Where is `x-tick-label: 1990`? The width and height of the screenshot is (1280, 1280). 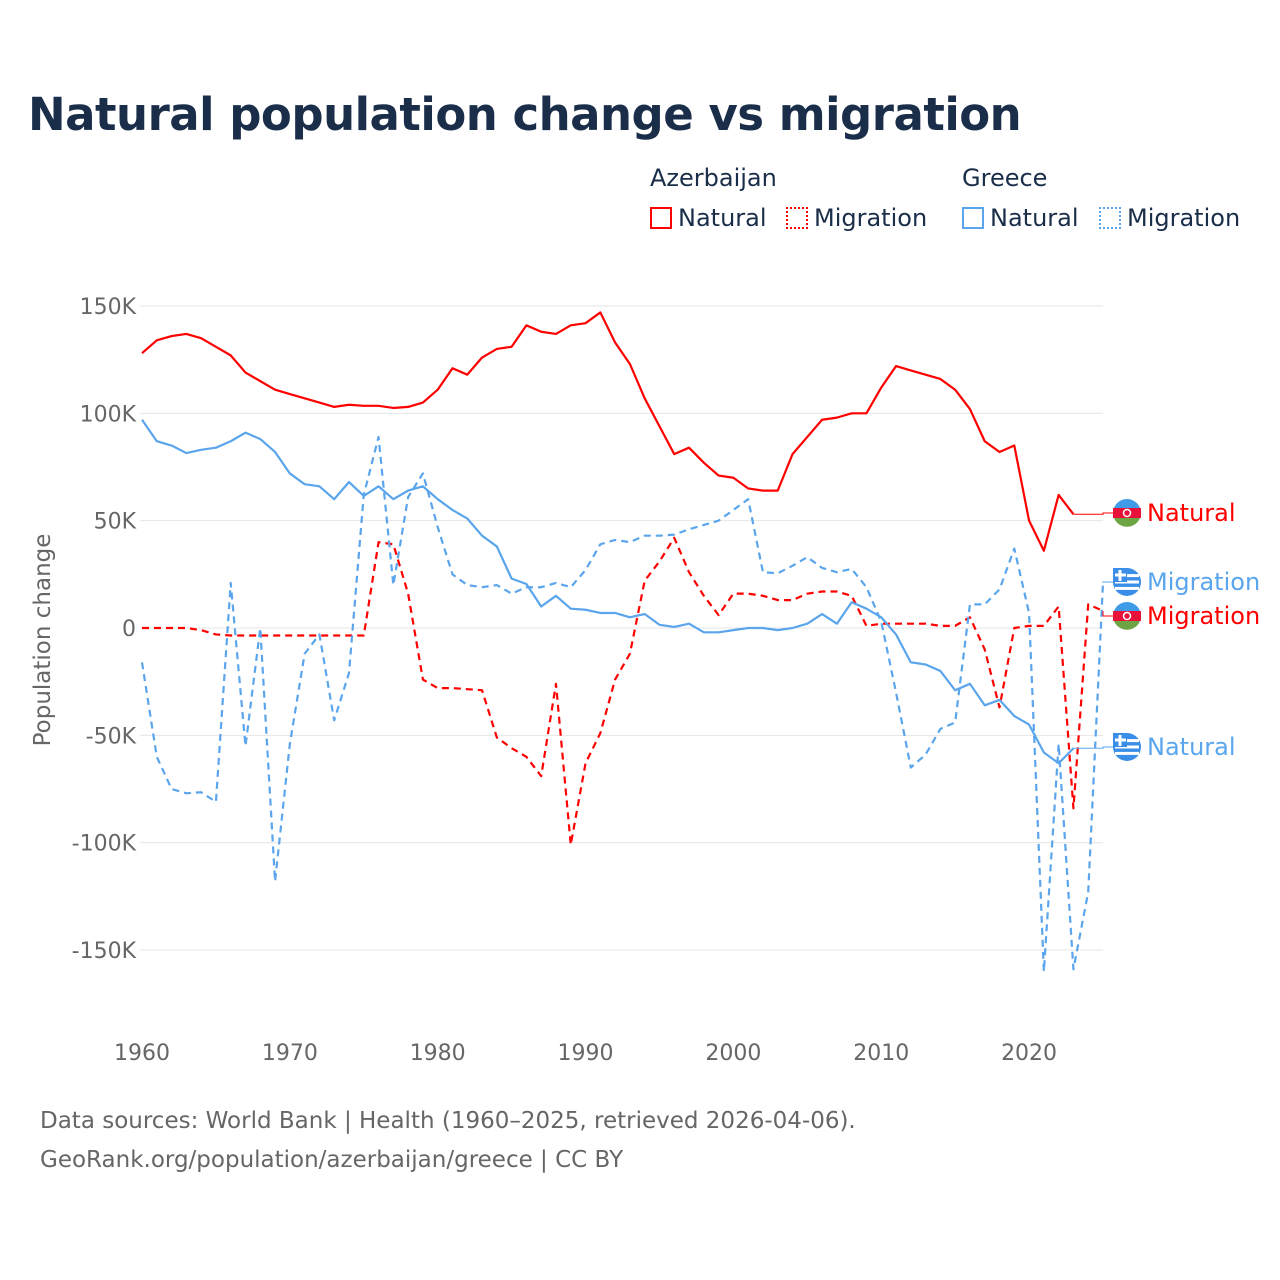
x-tick-label: 1990 is located at coordinates (586, 1053).